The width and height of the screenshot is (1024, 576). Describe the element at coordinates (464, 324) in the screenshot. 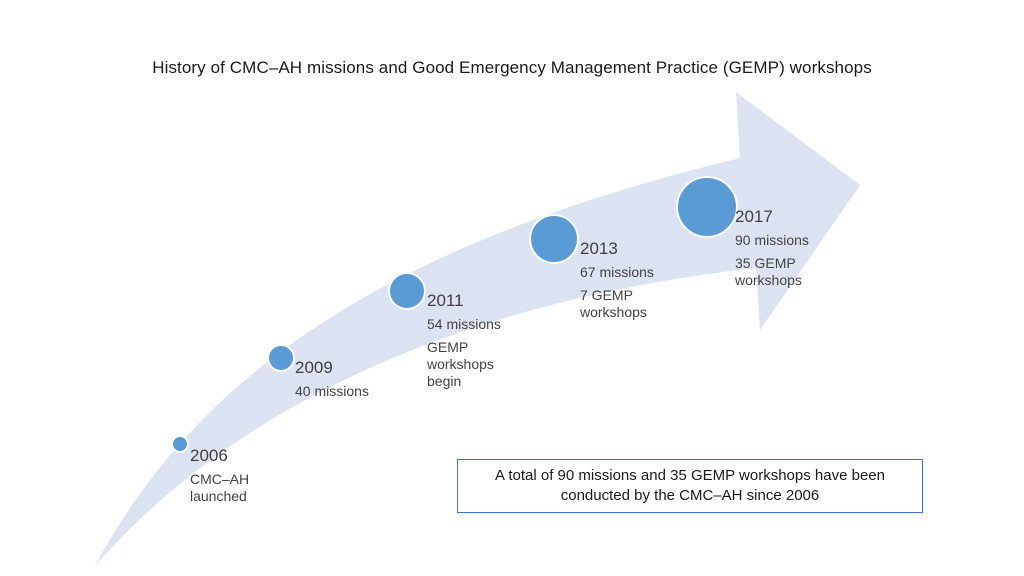

I see `milestone-detail: 54 missions` at that location.